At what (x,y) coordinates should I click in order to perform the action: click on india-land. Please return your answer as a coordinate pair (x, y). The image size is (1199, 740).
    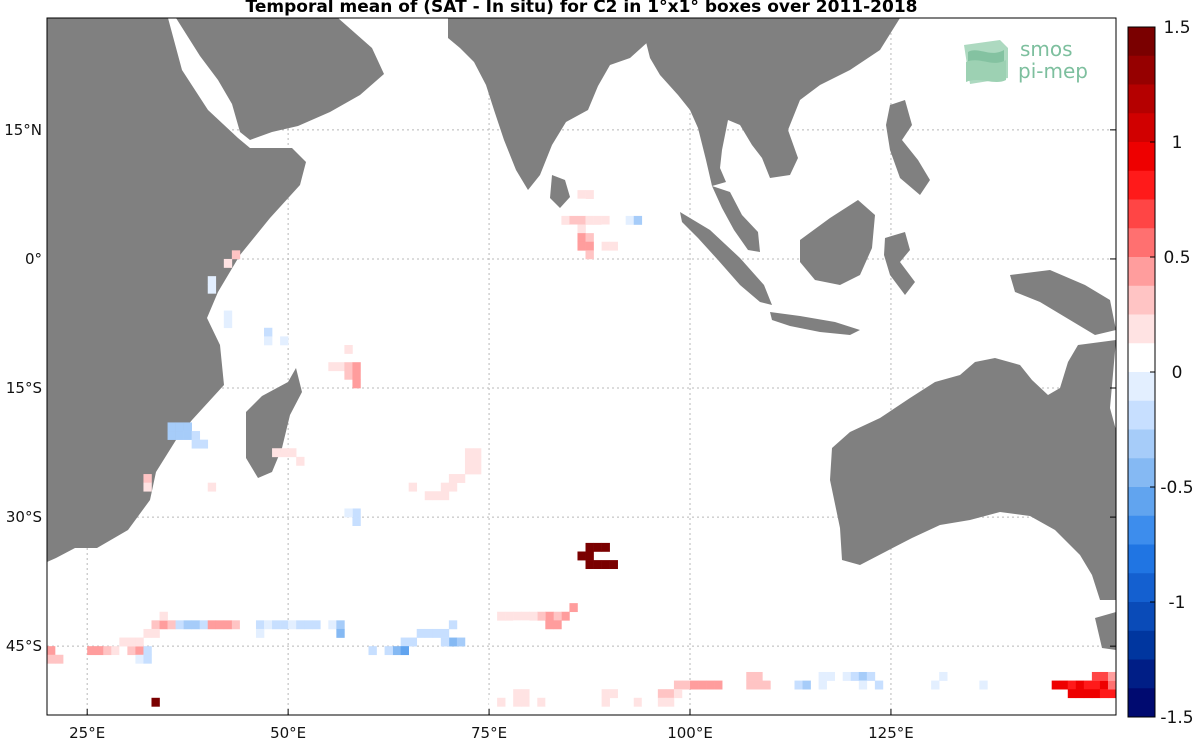
    Looking at the image, I should click on (549, 104).